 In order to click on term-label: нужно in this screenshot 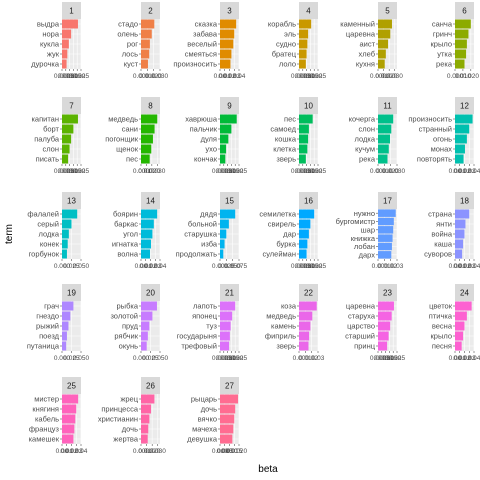, I will do `click(364, 213)`.